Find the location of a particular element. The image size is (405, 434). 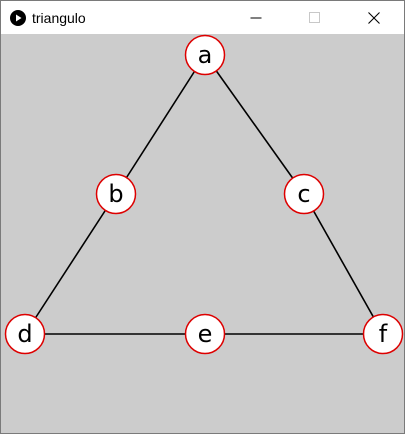

node-c: c is located at coordinates (304, 194).